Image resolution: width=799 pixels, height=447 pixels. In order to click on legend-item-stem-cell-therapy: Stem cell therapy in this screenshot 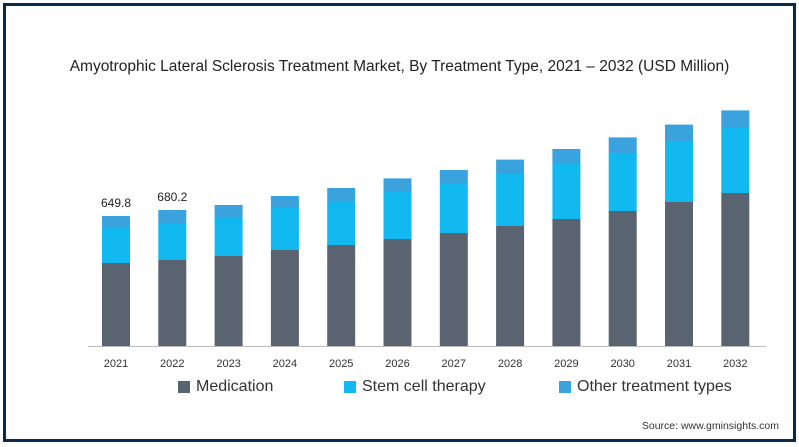, I will do `click(415, 387)`.